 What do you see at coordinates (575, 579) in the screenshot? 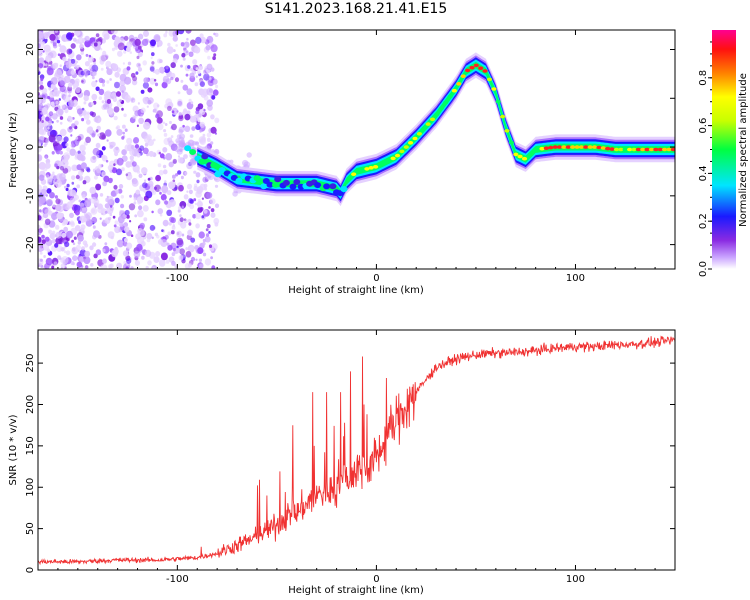
I see `snr-xtick-label: 100` at bounding box center [575, 579].